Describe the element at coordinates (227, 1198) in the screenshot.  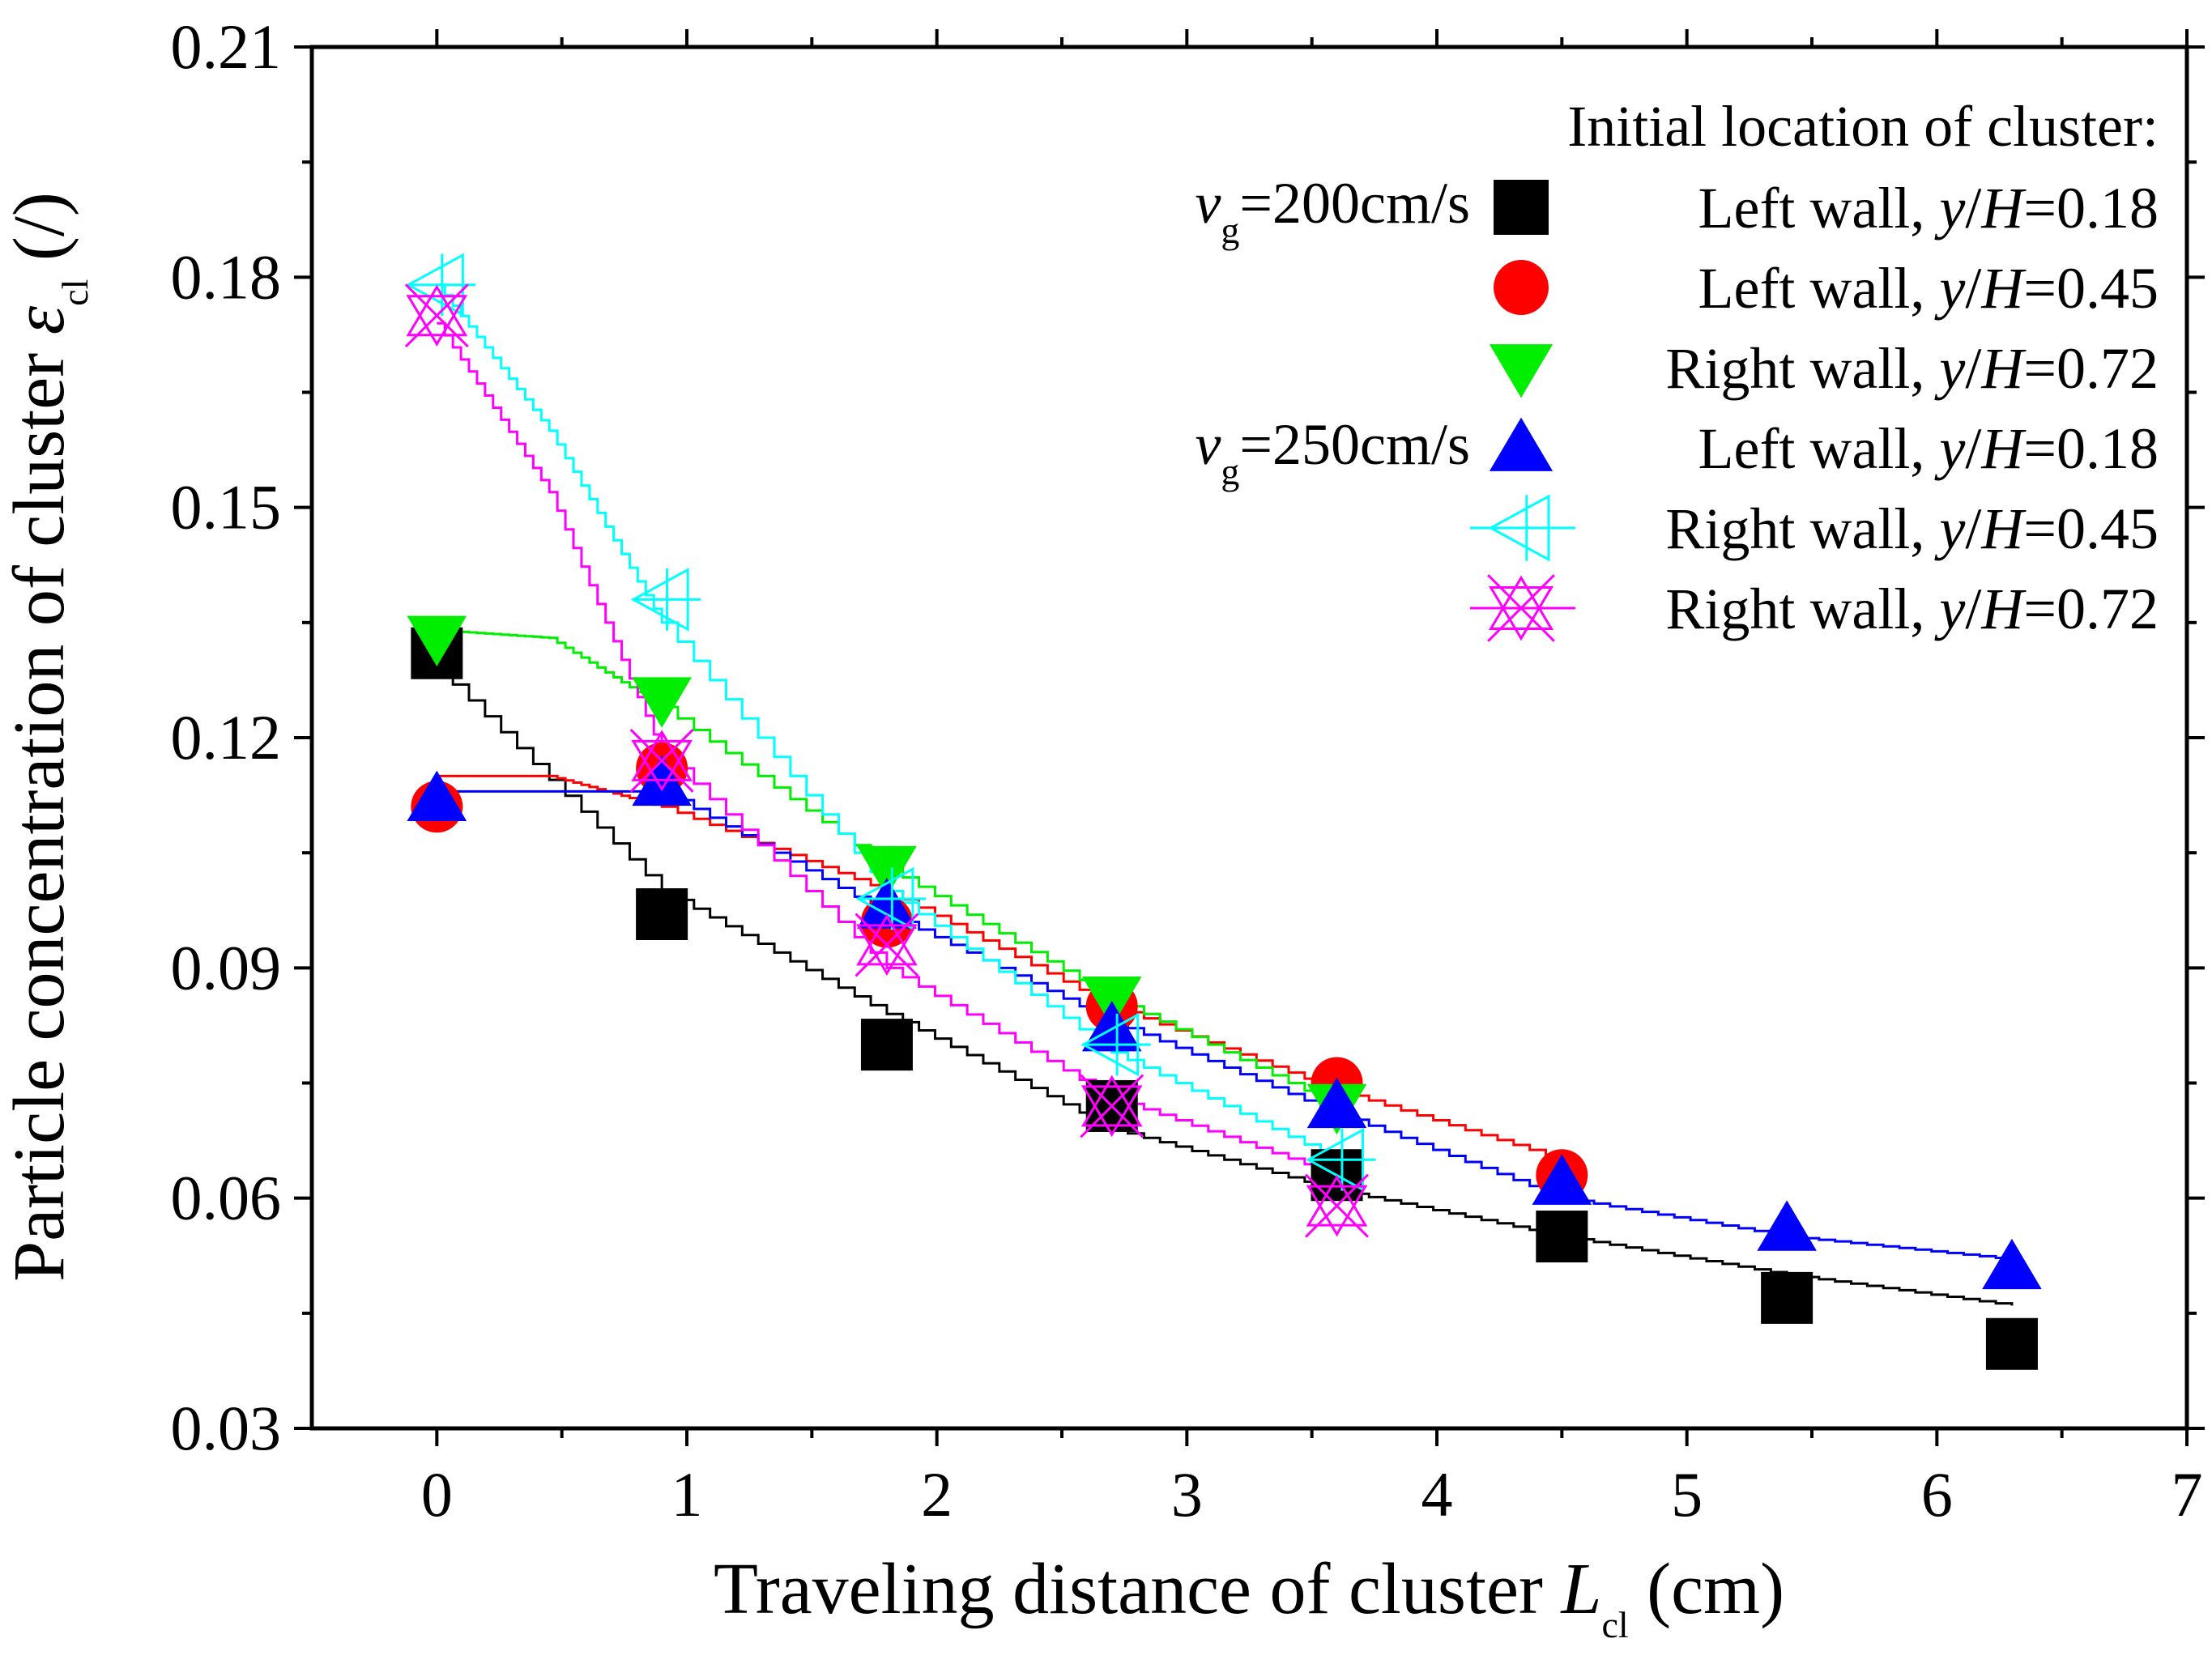
I see `y-tick-label: 0.06` at that location.